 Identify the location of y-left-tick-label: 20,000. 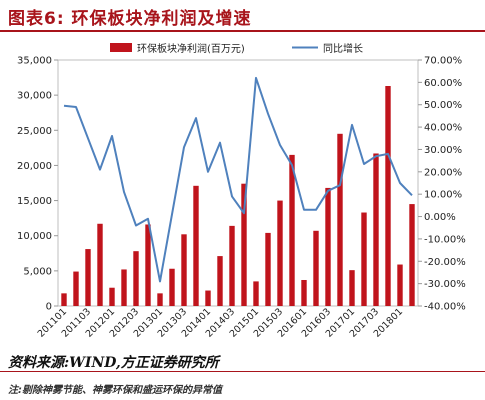
(34, 166).